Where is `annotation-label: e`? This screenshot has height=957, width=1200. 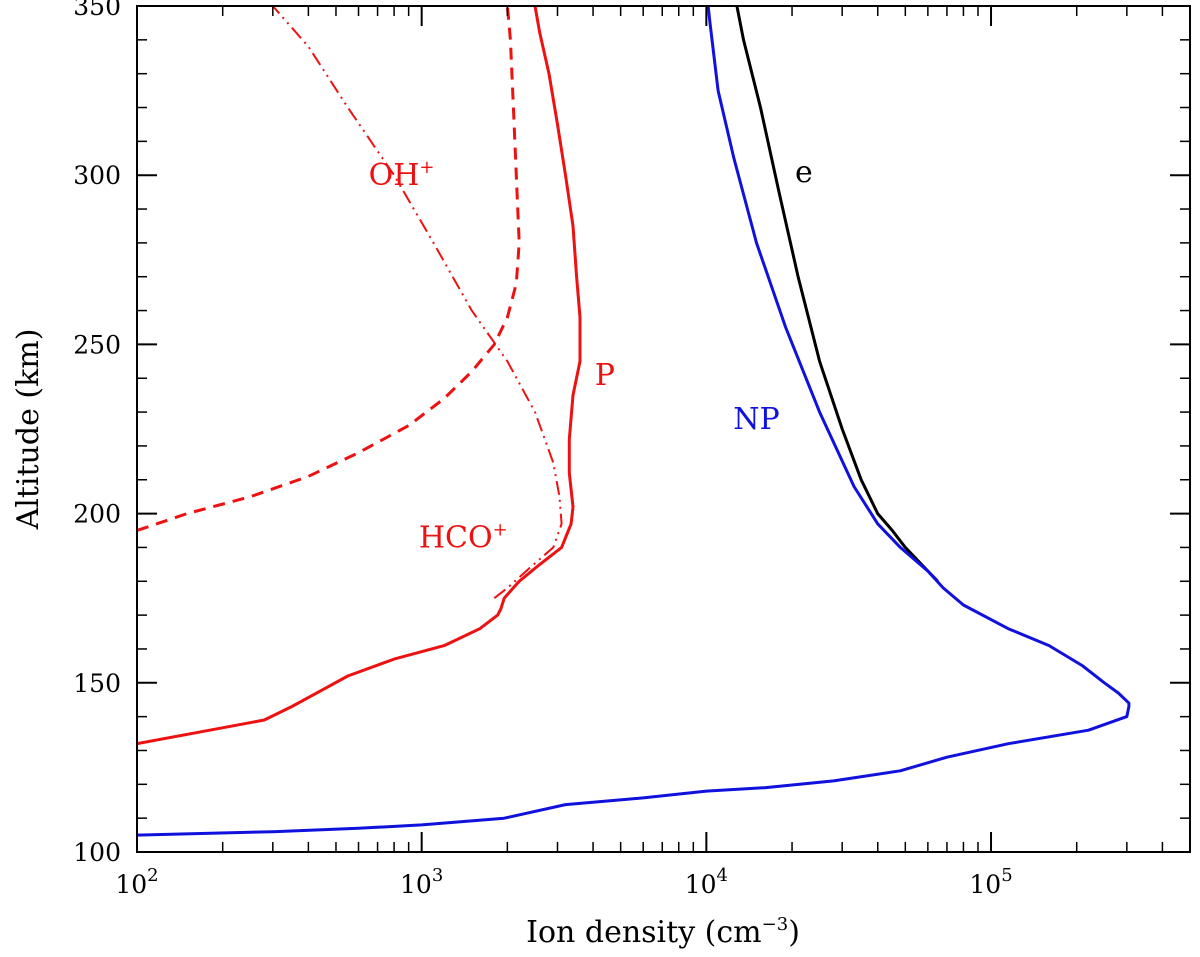
annotation-label: e is located at coordinates (804, 172).